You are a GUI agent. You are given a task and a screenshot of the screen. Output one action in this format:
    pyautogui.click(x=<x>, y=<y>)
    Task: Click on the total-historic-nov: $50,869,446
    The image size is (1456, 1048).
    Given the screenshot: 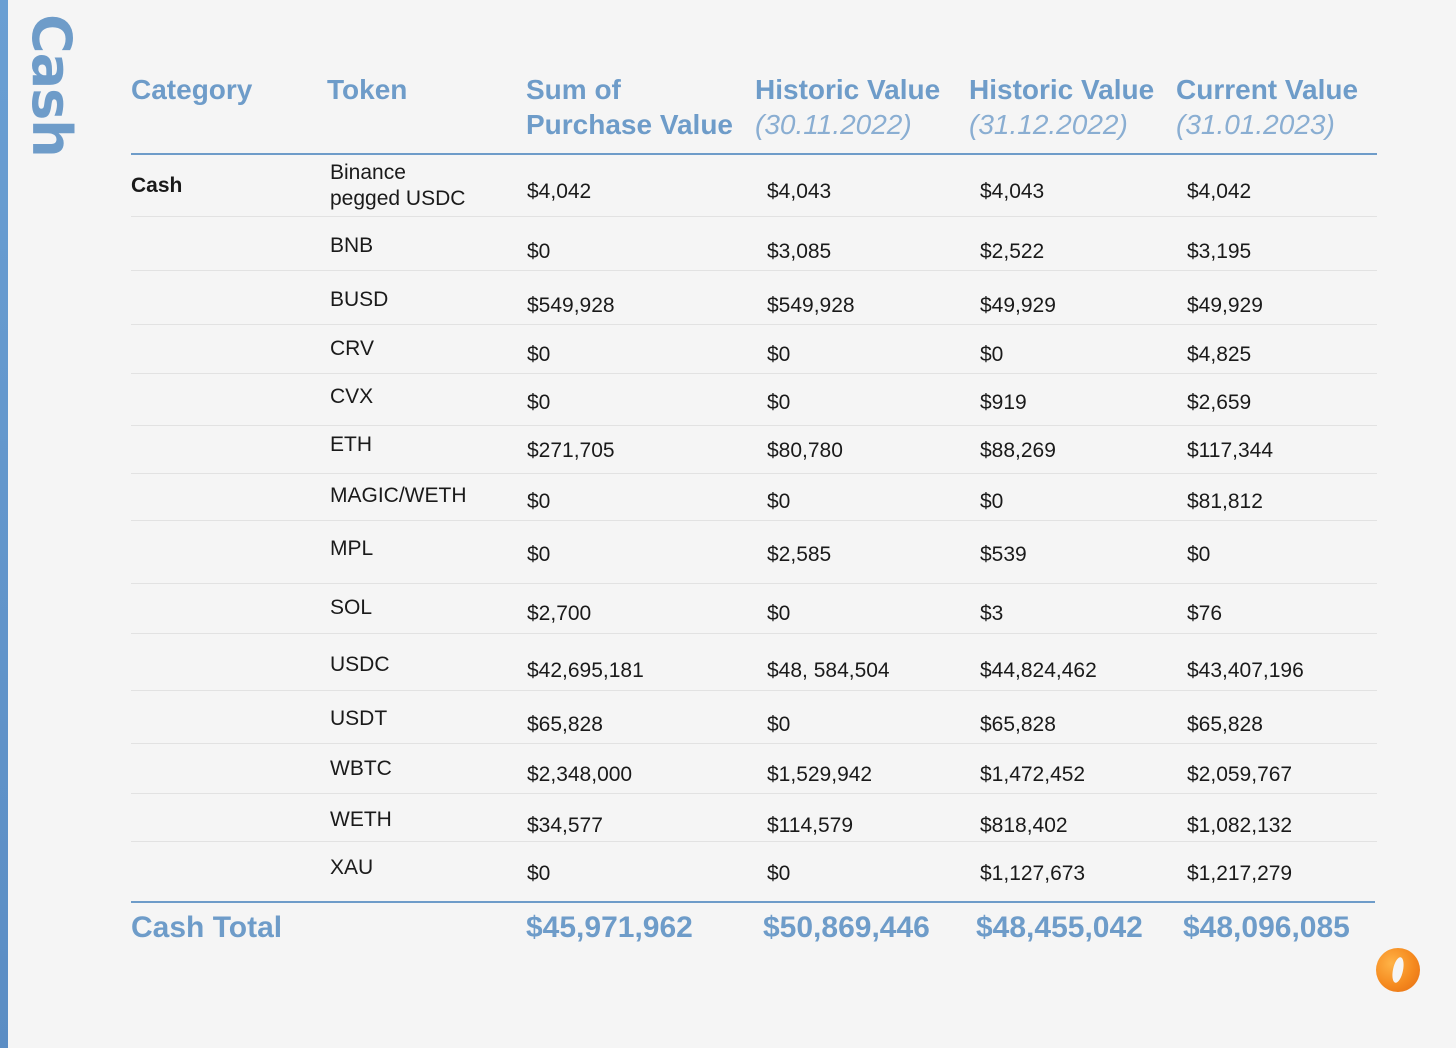 What is the action you would take?
    pyautogui.click(x=846, y=927)
    